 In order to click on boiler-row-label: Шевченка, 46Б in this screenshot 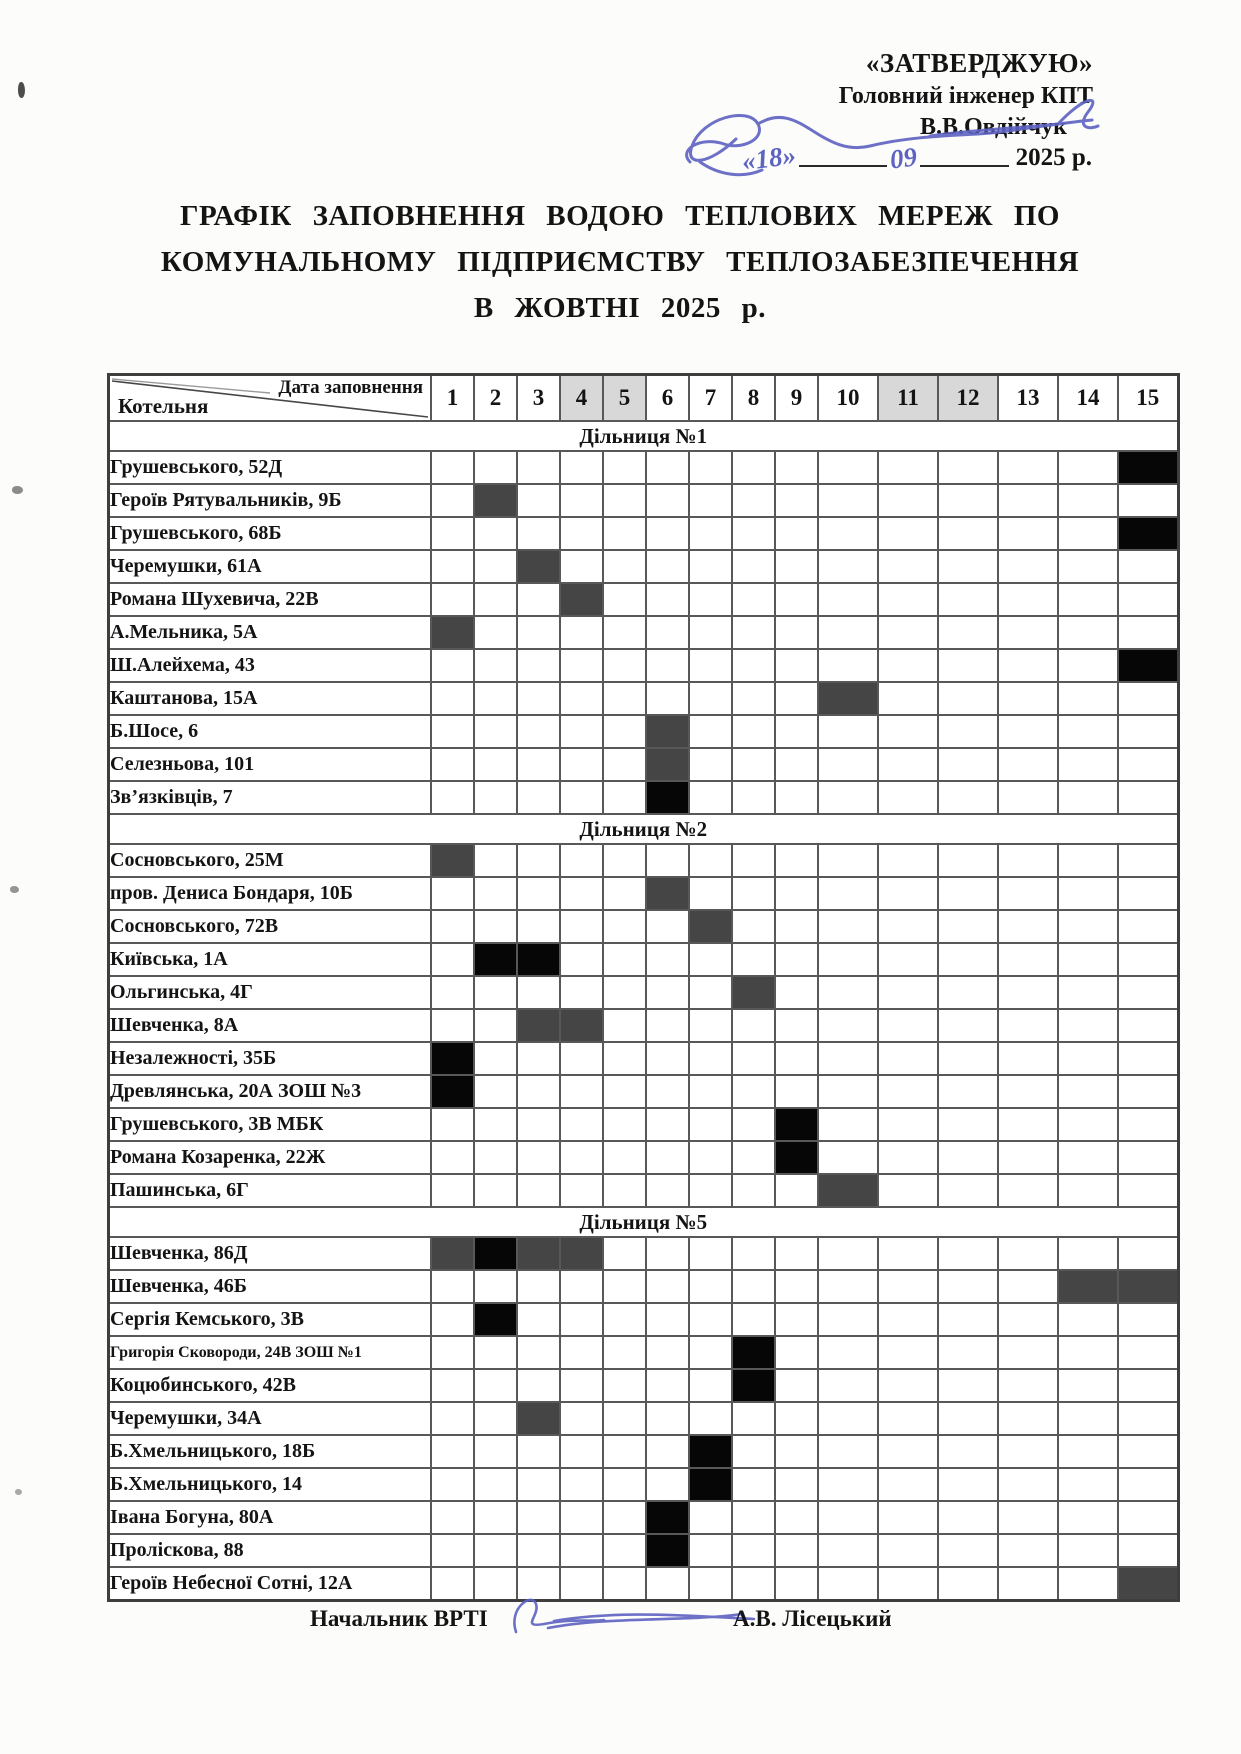, I will do `click(269, 1286)`.